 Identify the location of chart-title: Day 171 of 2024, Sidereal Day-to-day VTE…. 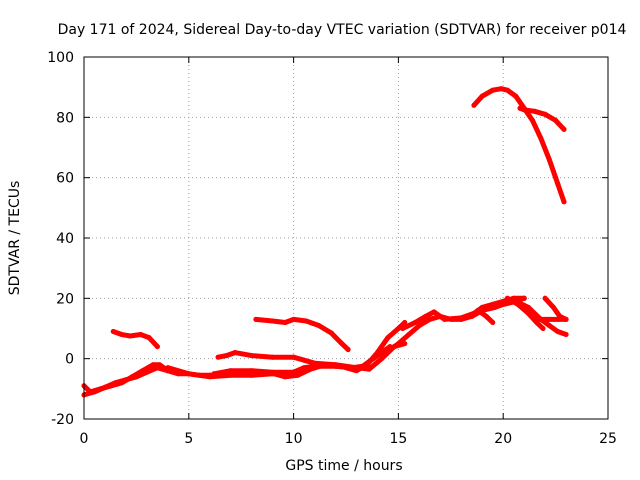
(342, 30).